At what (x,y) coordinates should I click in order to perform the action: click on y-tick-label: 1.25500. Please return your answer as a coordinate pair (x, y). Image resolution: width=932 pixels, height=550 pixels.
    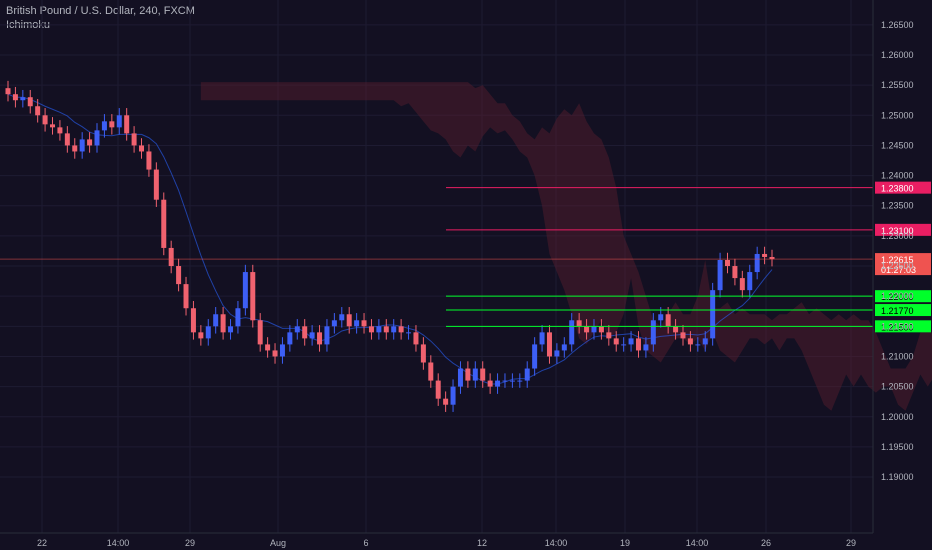
    Looking at the image, I should click on (897, 85).